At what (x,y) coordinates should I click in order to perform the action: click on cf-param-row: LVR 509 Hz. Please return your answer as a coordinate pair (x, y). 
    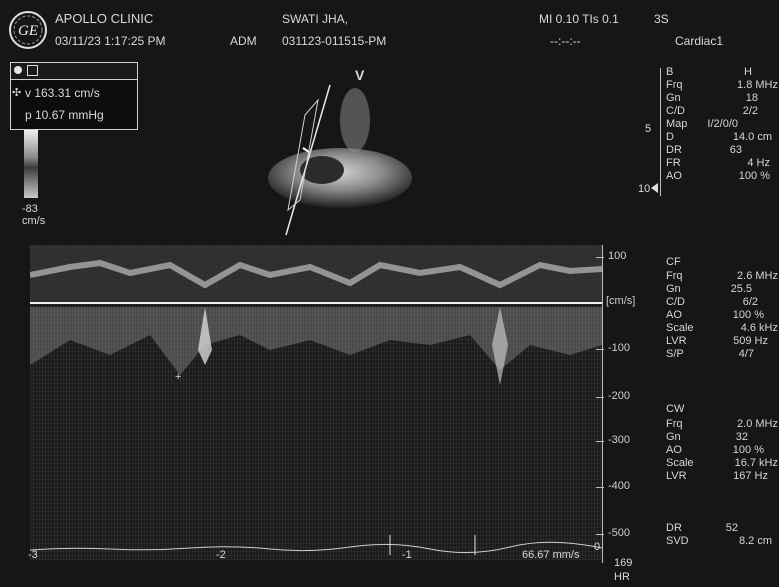
    Looking at the image, I should click on (717, 341).